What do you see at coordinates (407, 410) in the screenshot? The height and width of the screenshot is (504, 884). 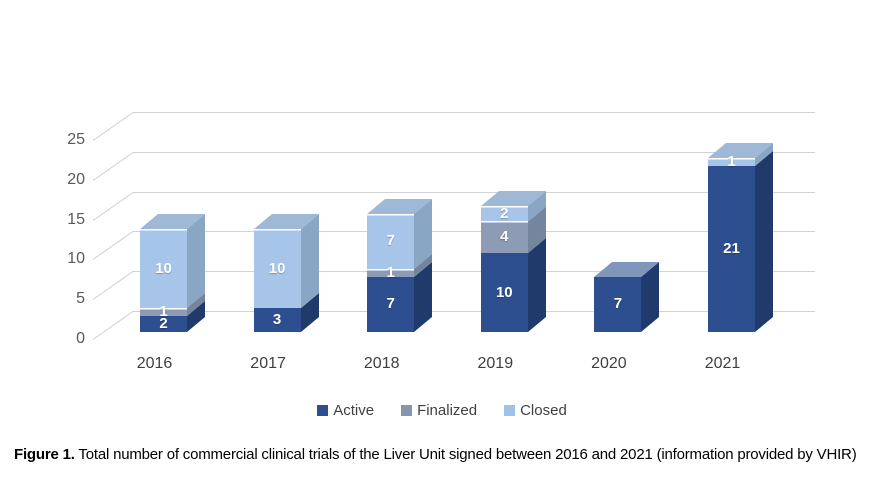 I see `legend-swatch-finalized` at bounding box center [407, 410].